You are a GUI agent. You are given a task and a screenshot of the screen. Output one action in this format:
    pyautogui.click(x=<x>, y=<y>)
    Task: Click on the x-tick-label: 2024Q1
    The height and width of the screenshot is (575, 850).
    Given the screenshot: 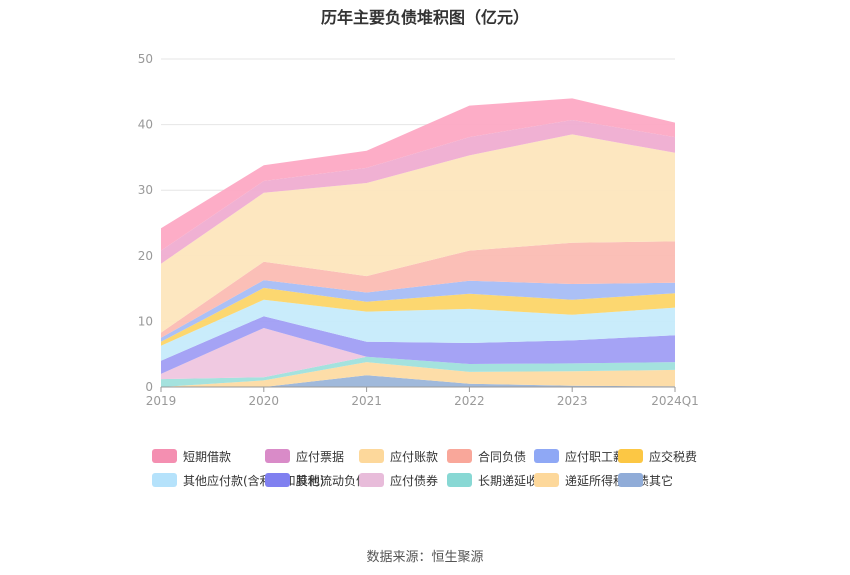 What is the action you would take?
    pyautogui.click(x=675, y=401)
    